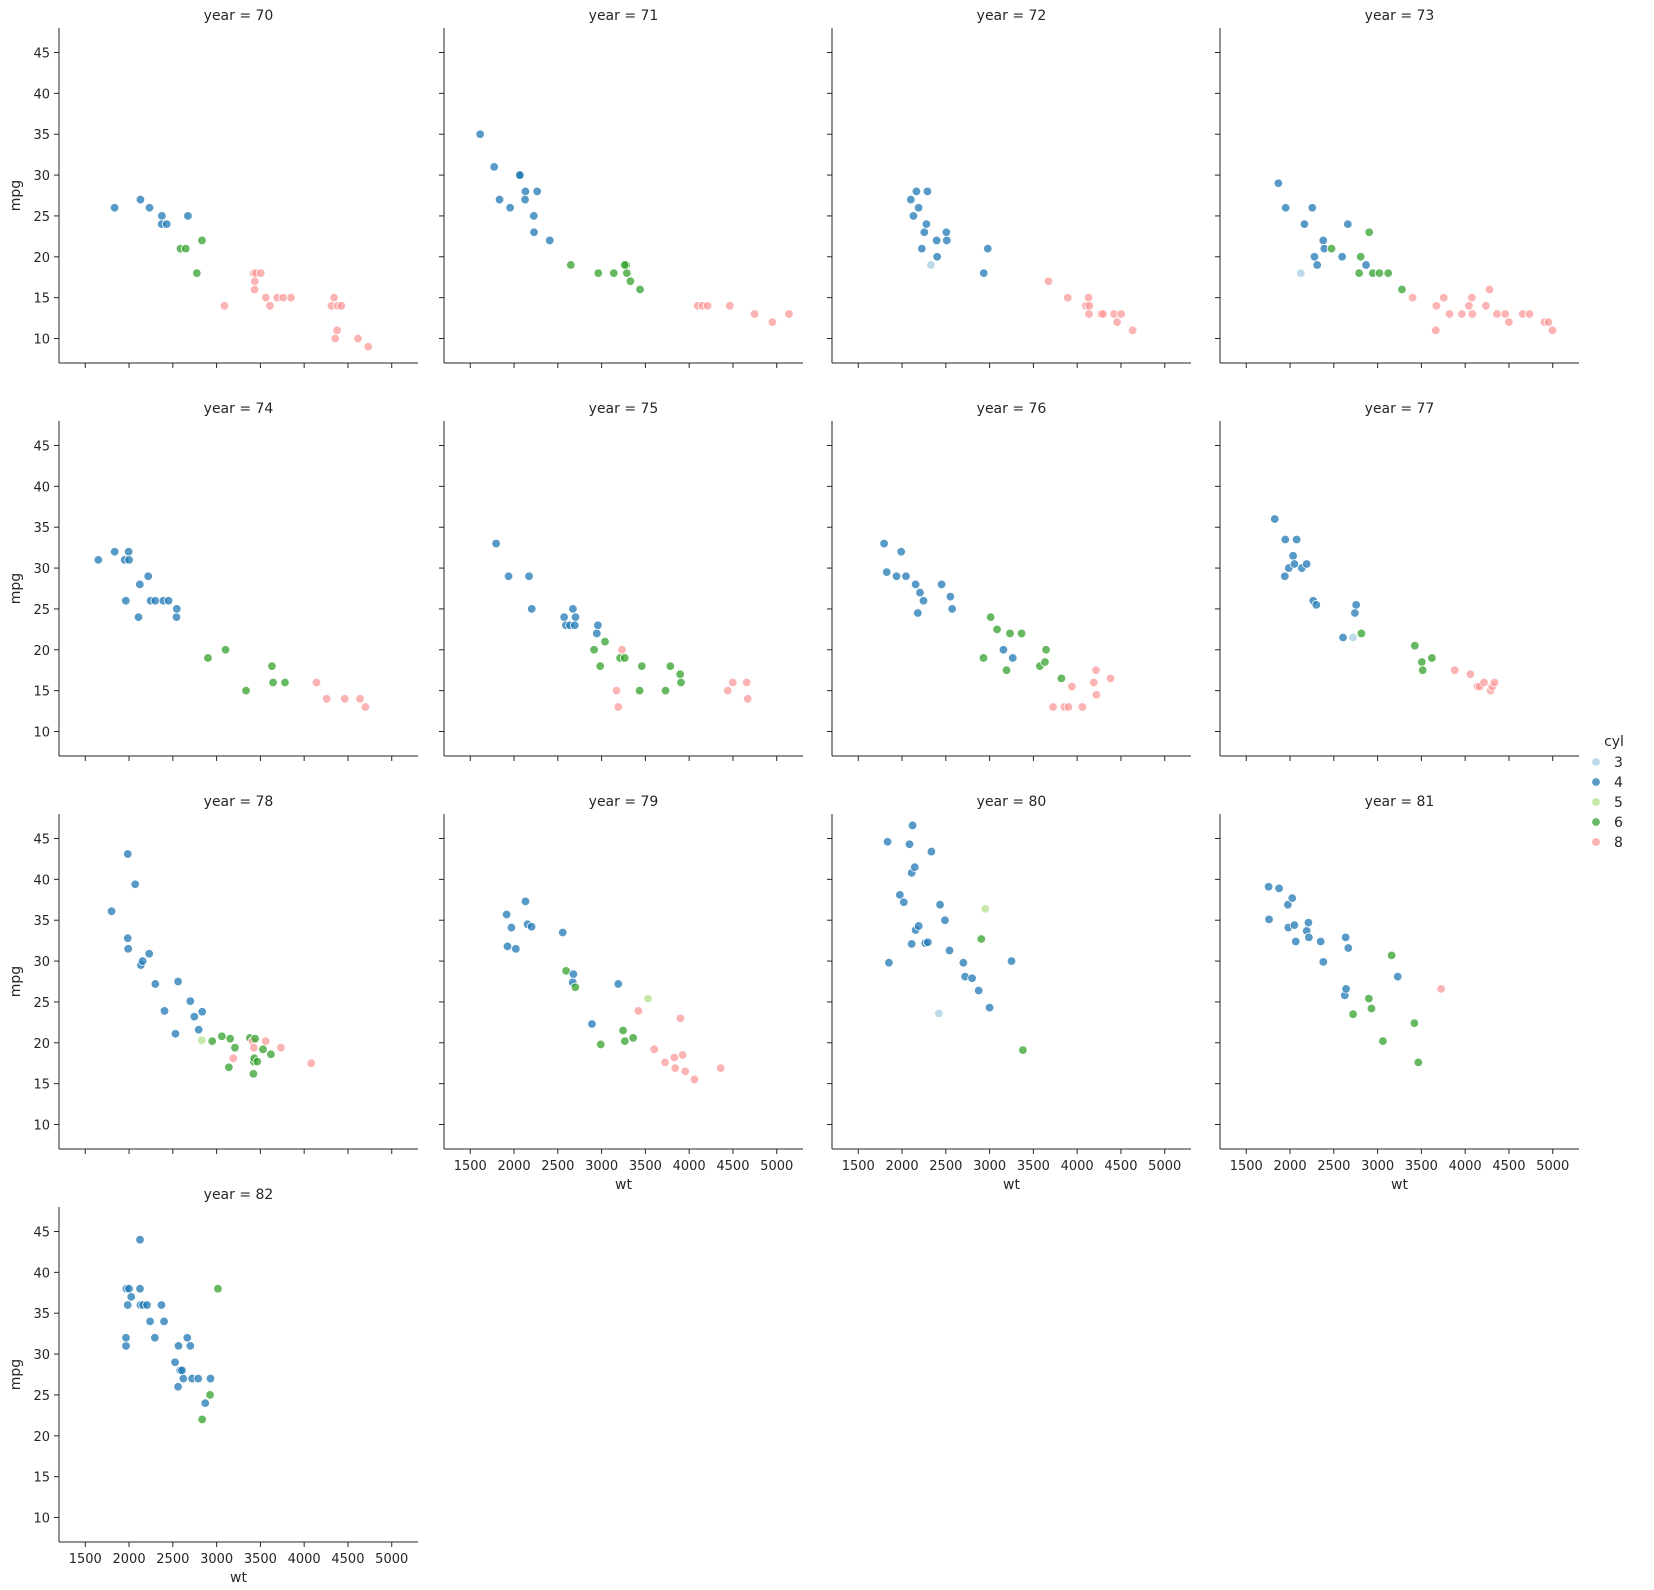  What do you see at coordinates (1033, 1166) in the screenshot?
I see `x-tick-label: 3500` at bounding box center [1033, 1166].